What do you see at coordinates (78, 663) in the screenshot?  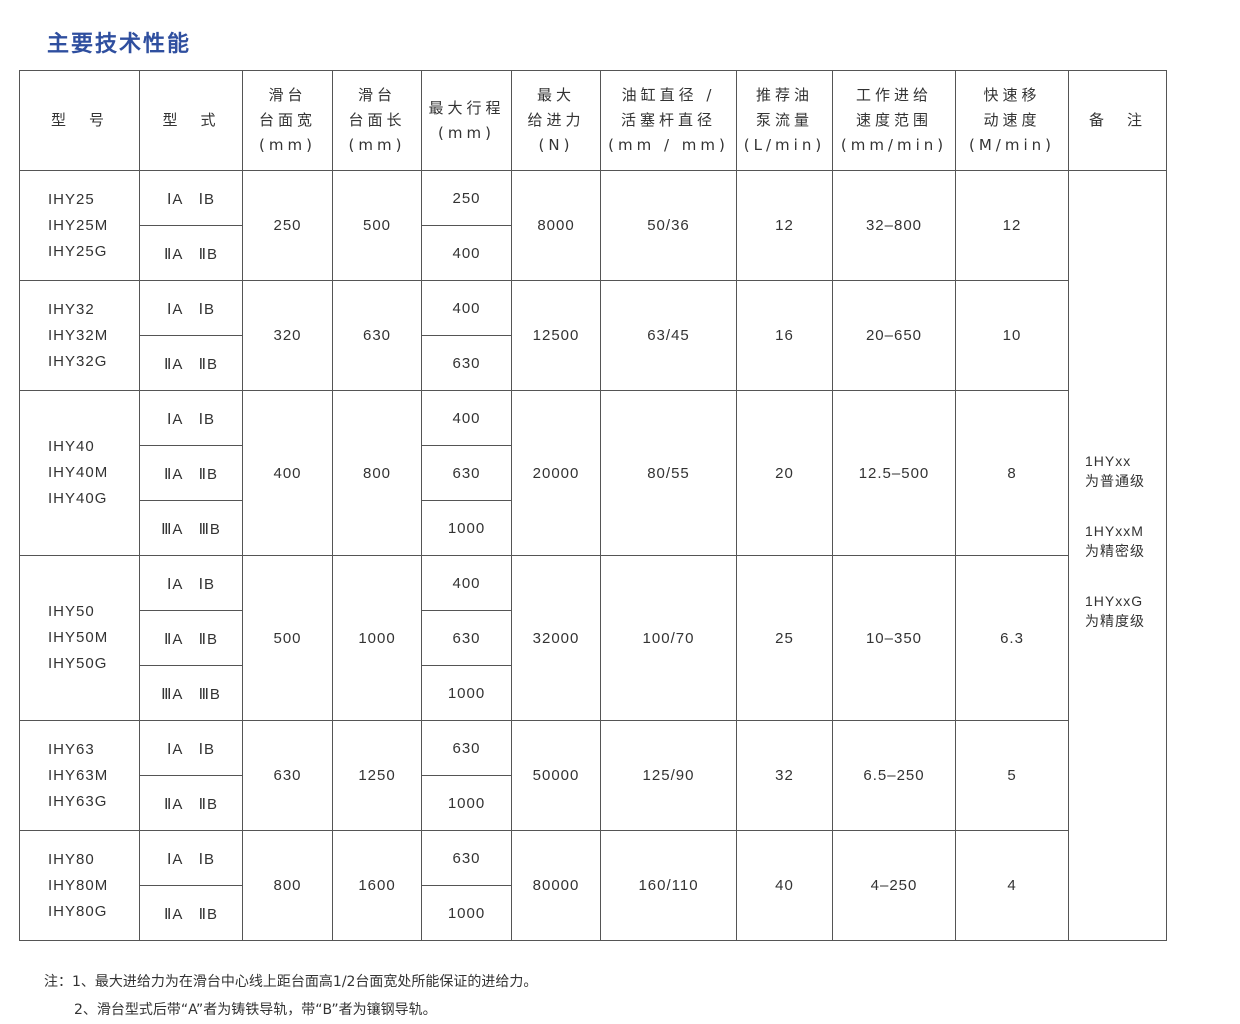 I see `model-name: IHY50G` at bounding box center [78, 663].